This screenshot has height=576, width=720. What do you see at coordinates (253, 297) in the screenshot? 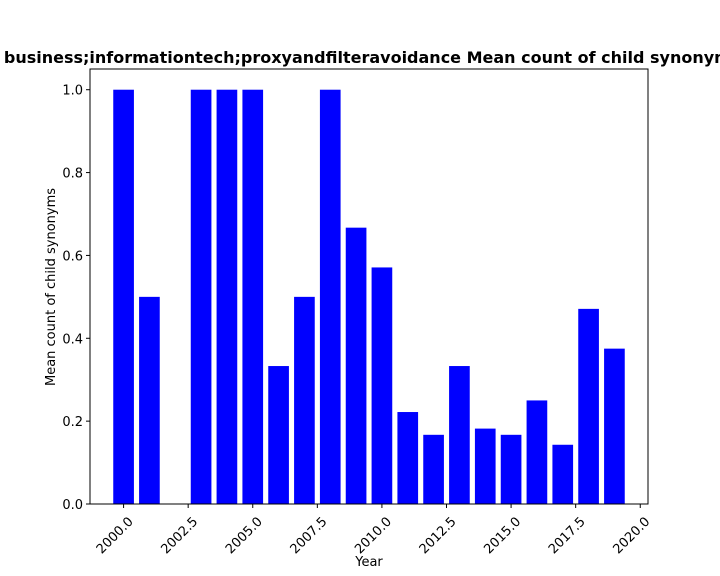
I see `bar-2005` at bounding box center [253, 297].